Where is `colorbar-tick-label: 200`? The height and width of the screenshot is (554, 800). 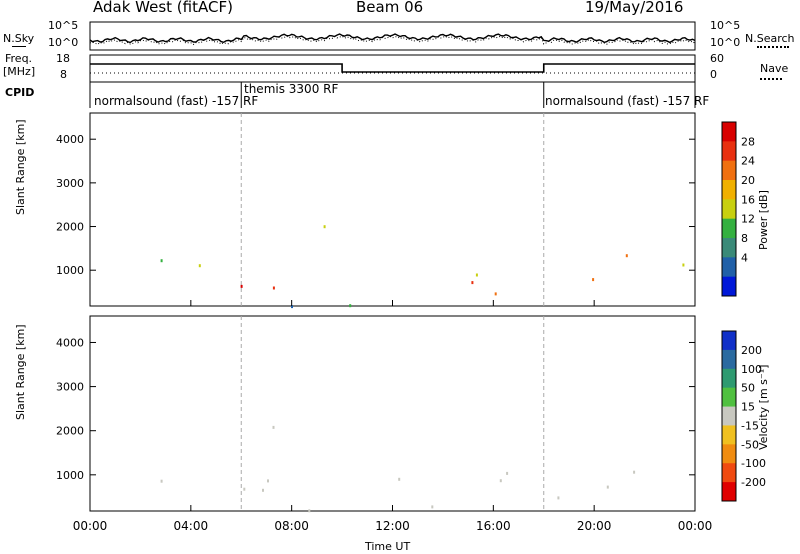 colorbar-tick-label: 200 is located at coordinates (751, 350).